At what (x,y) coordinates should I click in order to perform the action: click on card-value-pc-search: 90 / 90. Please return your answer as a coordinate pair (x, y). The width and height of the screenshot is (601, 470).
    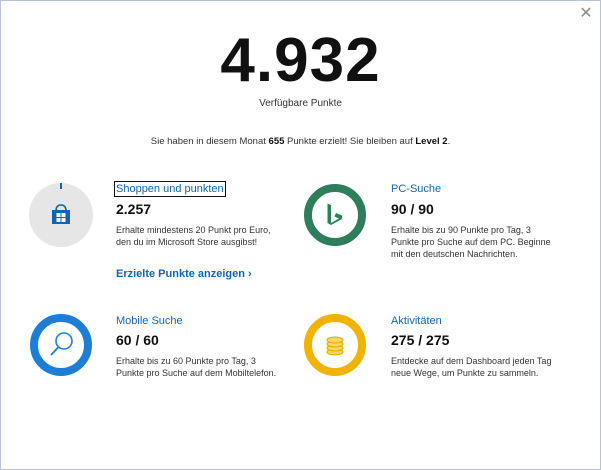
    Looking at the image, I should click on (412, 209).